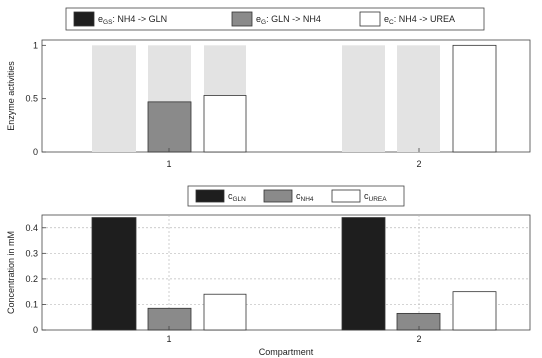 The width and height of the screenshot is (542, 358). What do you see at coordinates (31, 228) in the screenshot?
I see `y-tick-label: 0.4` at bounding box center [31, 228].